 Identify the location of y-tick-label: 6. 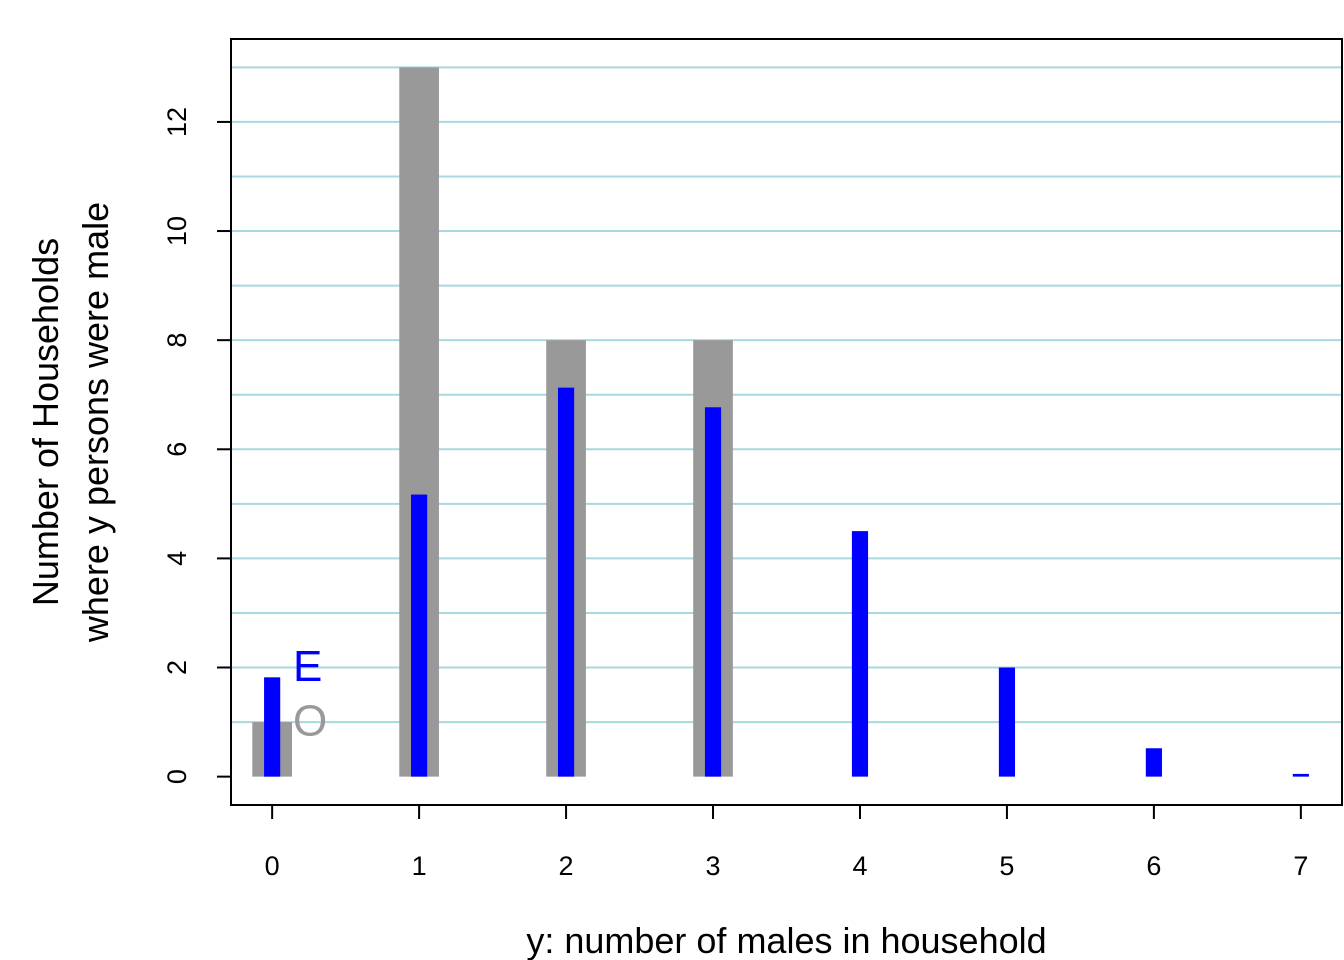
(177, 449).